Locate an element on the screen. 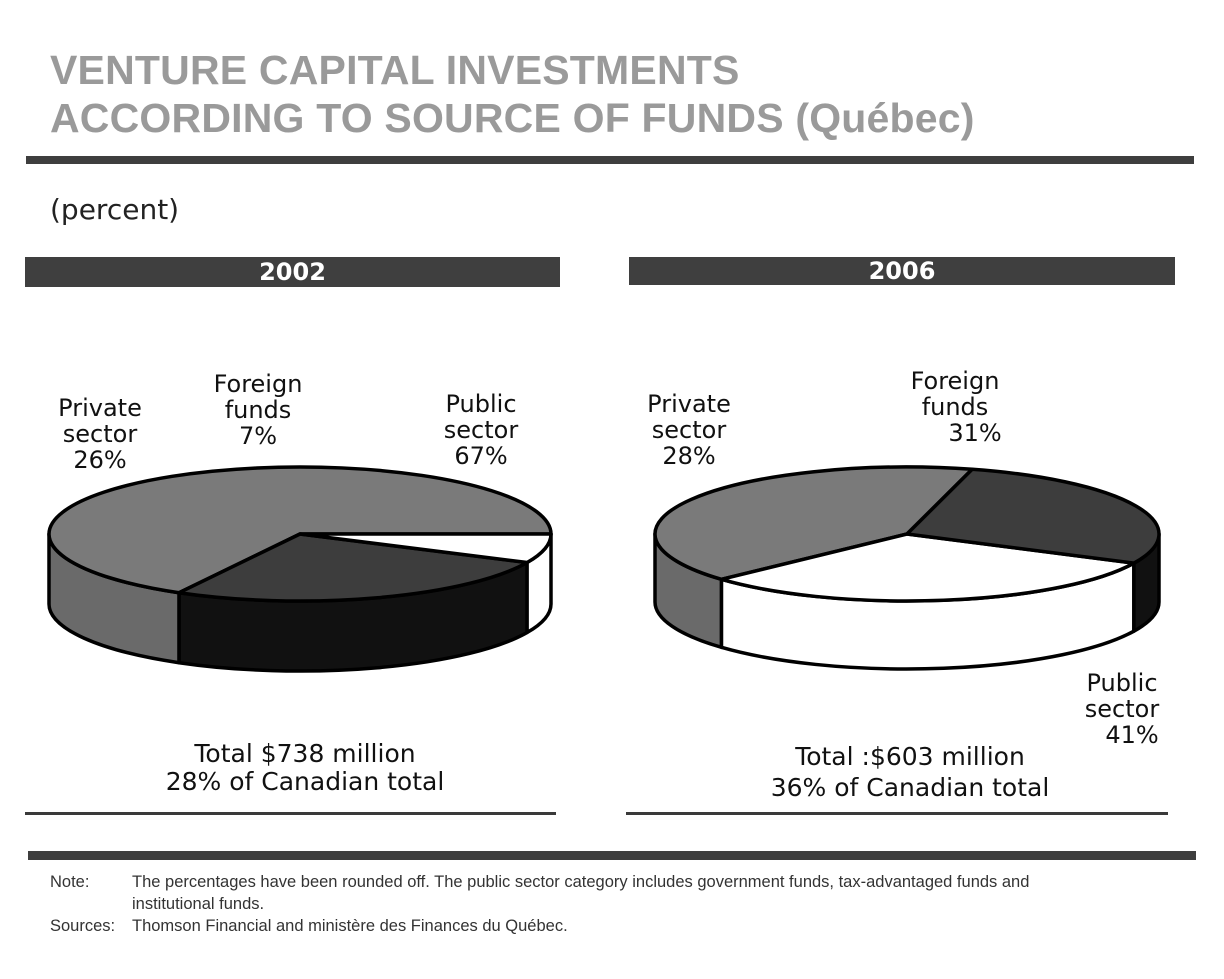 The height and width of the screenshot is (979, 1224). label-value: 41% is located at coordinates (1132, 735).